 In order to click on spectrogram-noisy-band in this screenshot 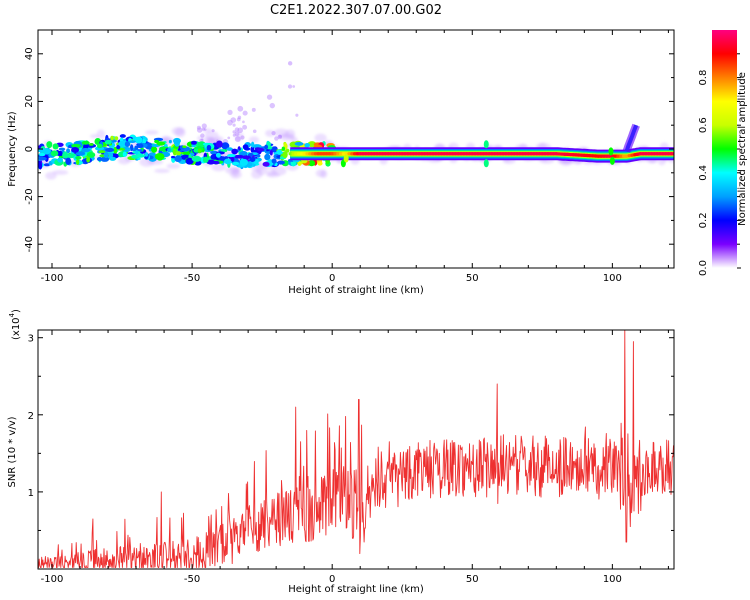, I will do `click(187, 152)`.